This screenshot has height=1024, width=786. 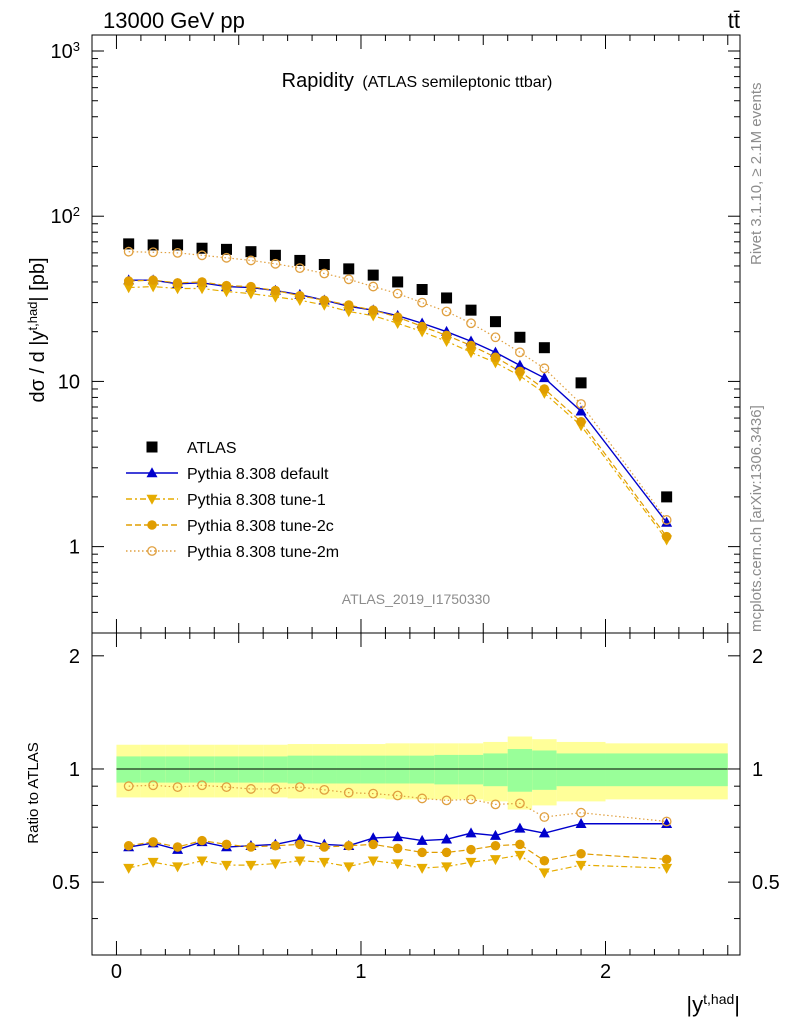 What do you see at coordinates (766, 883) in the screenshot?
I see `ratio-ytick-label-right: 0.5` at bounding box center [766, 883].